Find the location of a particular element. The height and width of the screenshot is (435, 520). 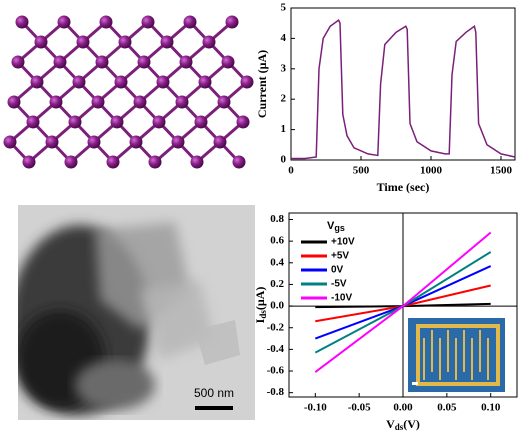

legend-label: +10V is located at coordinates (343, 242).